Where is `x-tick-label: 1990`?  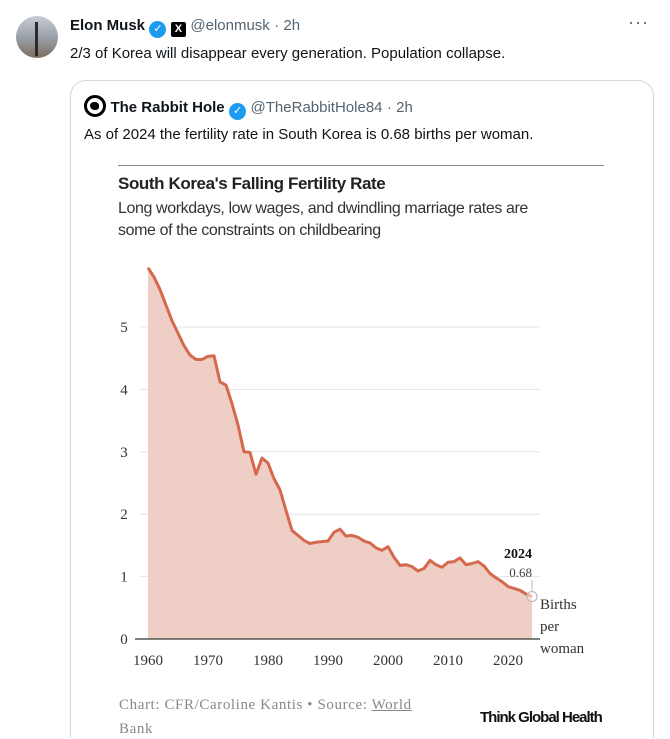
x-tick-label: 1990 is located at coordinates (328, 661).